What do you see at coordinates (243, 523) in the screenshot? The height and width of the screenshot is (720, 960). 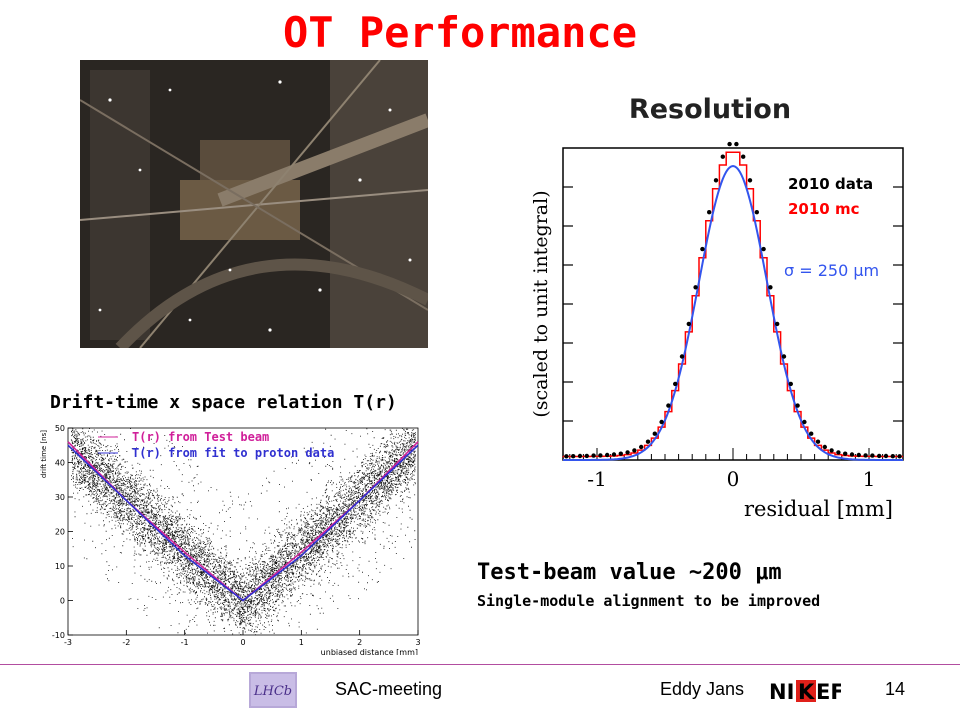 I see `drift-series-line` at bounding box center [243, 523].